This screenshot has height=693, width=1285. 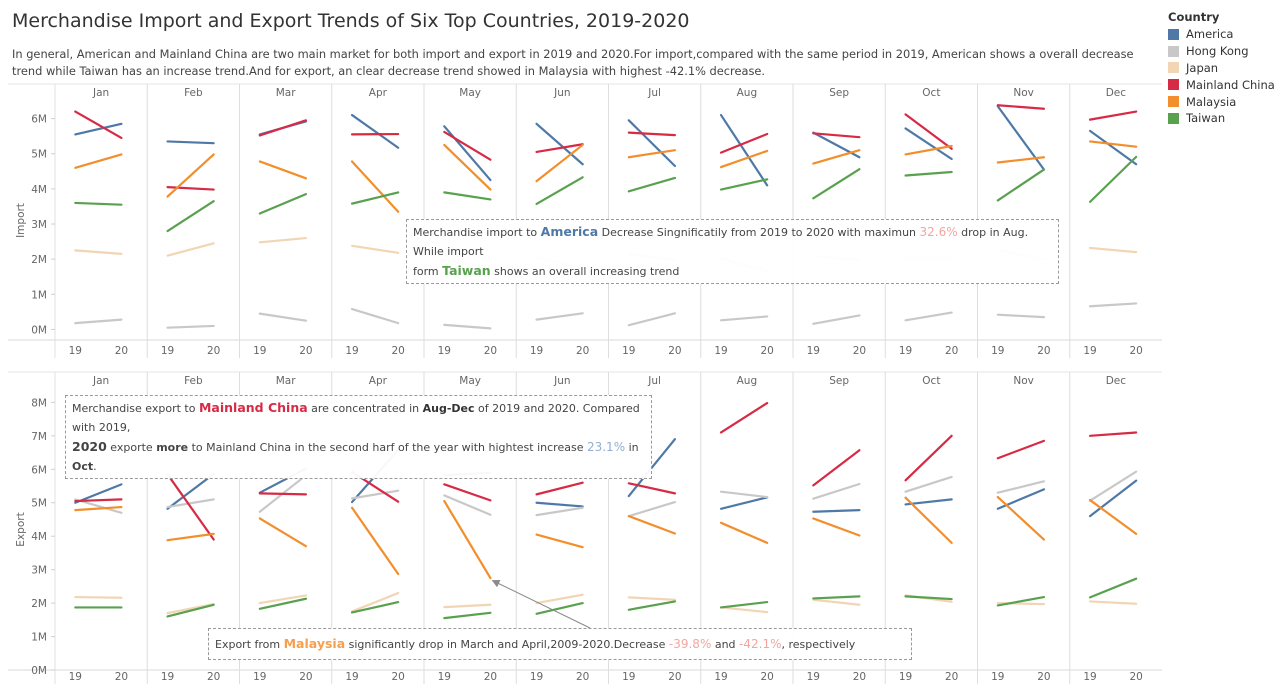 What do you see at coordinates (928, 131) in the screenshot?
I see `series-line-mainland-china-oct` at bounding box center [928, 131].